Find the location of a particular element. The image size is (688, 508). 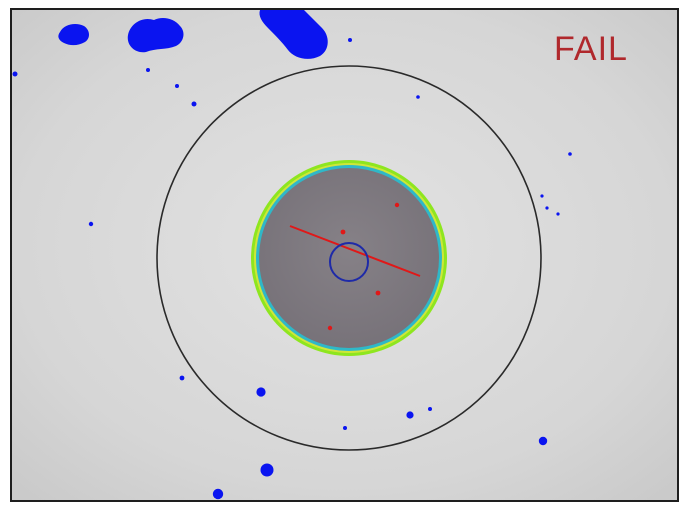

core-zone is located at coordinates (349, 258).